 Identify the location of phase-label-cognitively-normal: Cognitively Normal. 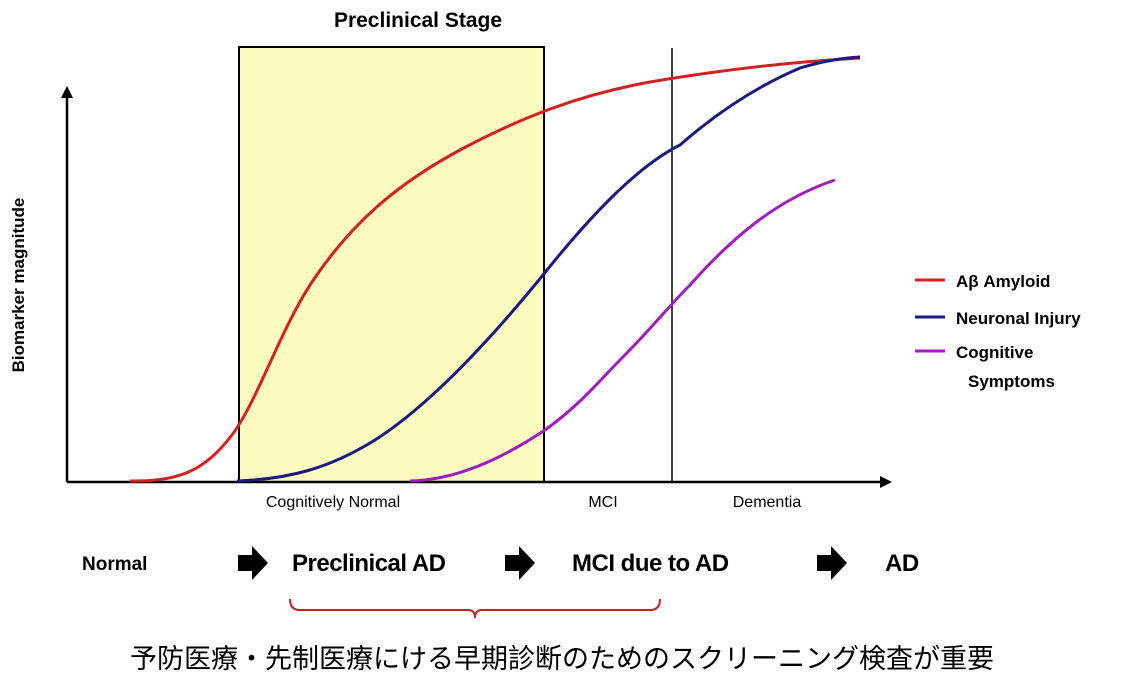
(333, 502).